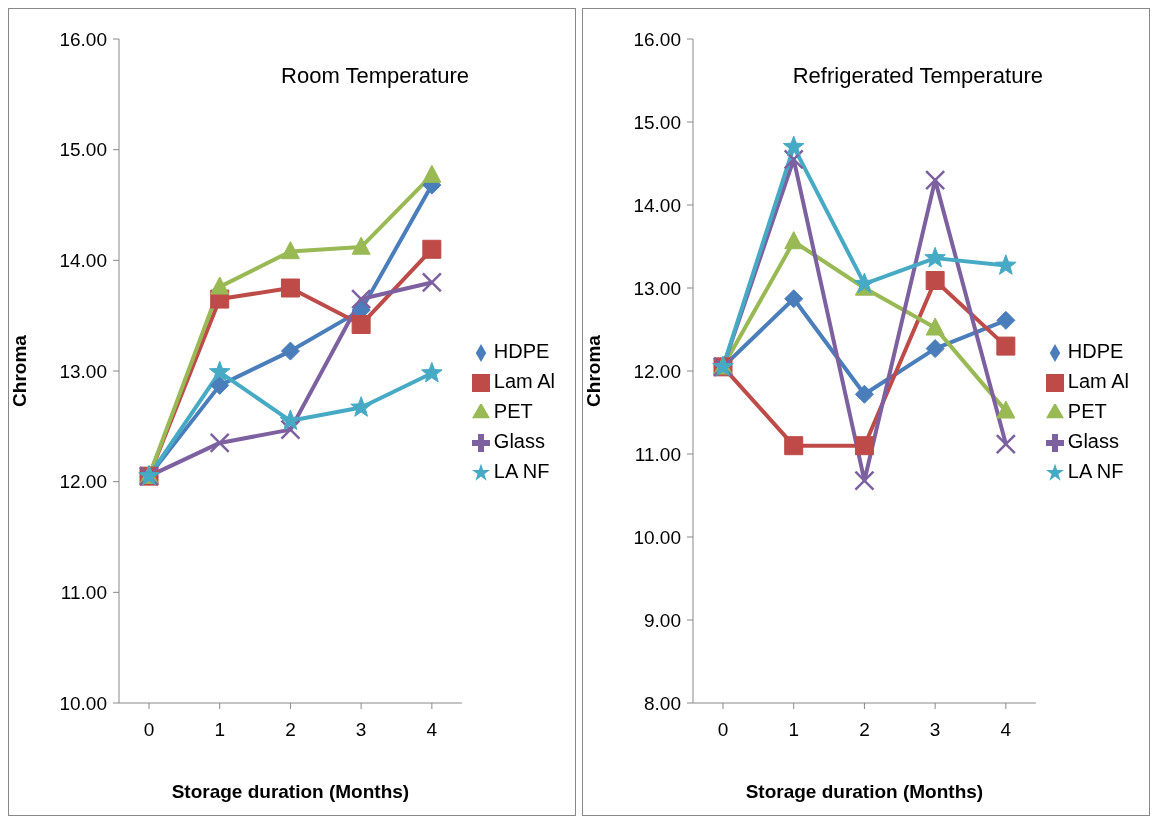 This screenshot has width=1155, height=826. I want to click on text: Room Temperature, so click(374, 76).